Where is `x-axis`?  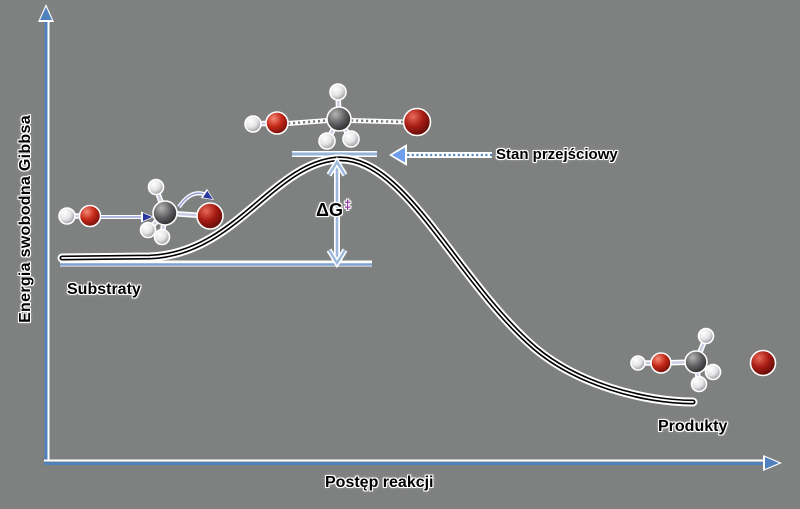 x-axis is located at coordinates (413, 463).